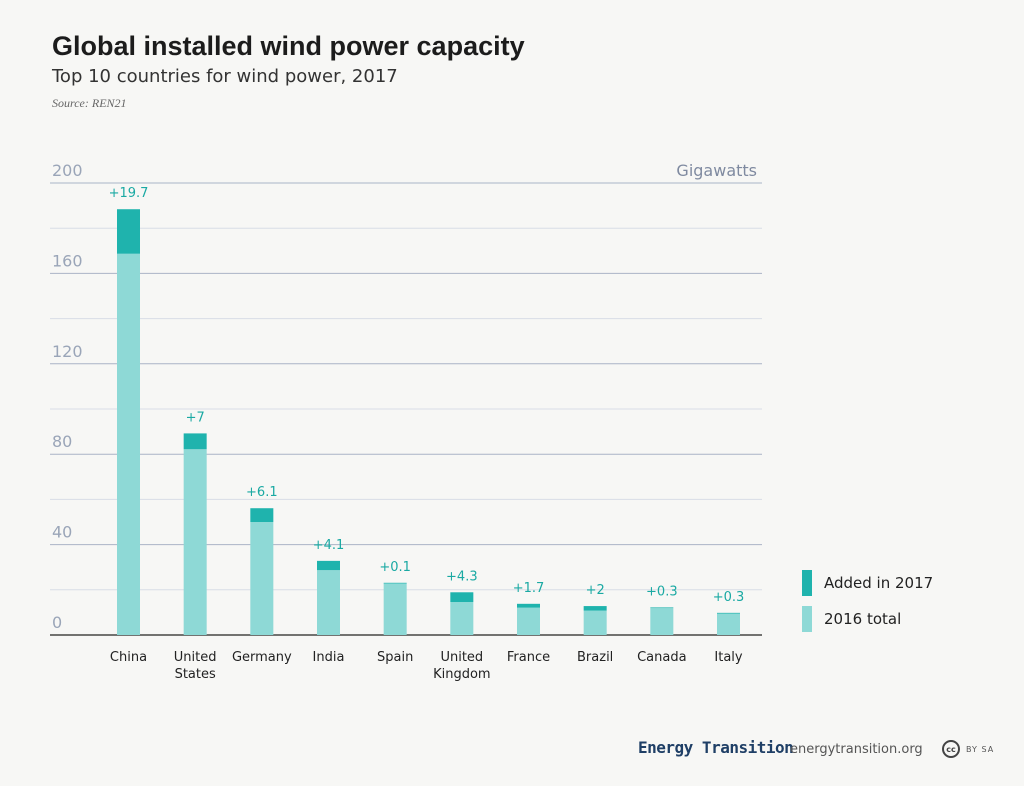 The width and height of the screenshot is (1024, 786). What do you see at coordinates (716, 747) in the screenshot?
I see `brand-logo: Energy Transition` at bounding box center [716, 747].